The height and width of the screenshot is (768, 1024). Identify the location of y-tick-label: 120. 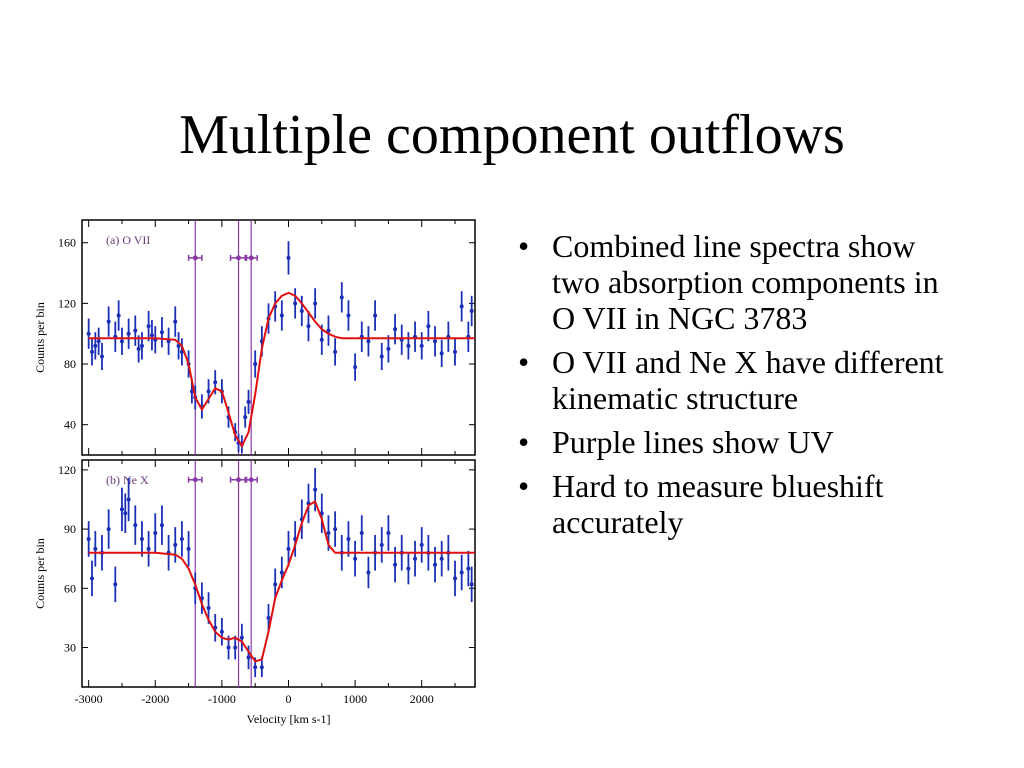
(67, 470).